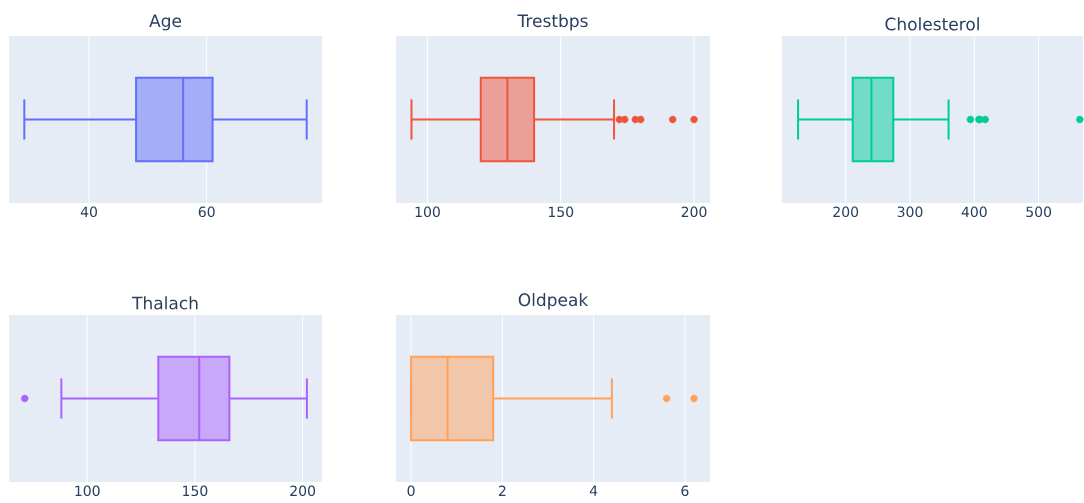  What do you see at coordinates (165, 303) in the screenshot?
I see `chart-title: Thalach` at bounding box center [165, 303].